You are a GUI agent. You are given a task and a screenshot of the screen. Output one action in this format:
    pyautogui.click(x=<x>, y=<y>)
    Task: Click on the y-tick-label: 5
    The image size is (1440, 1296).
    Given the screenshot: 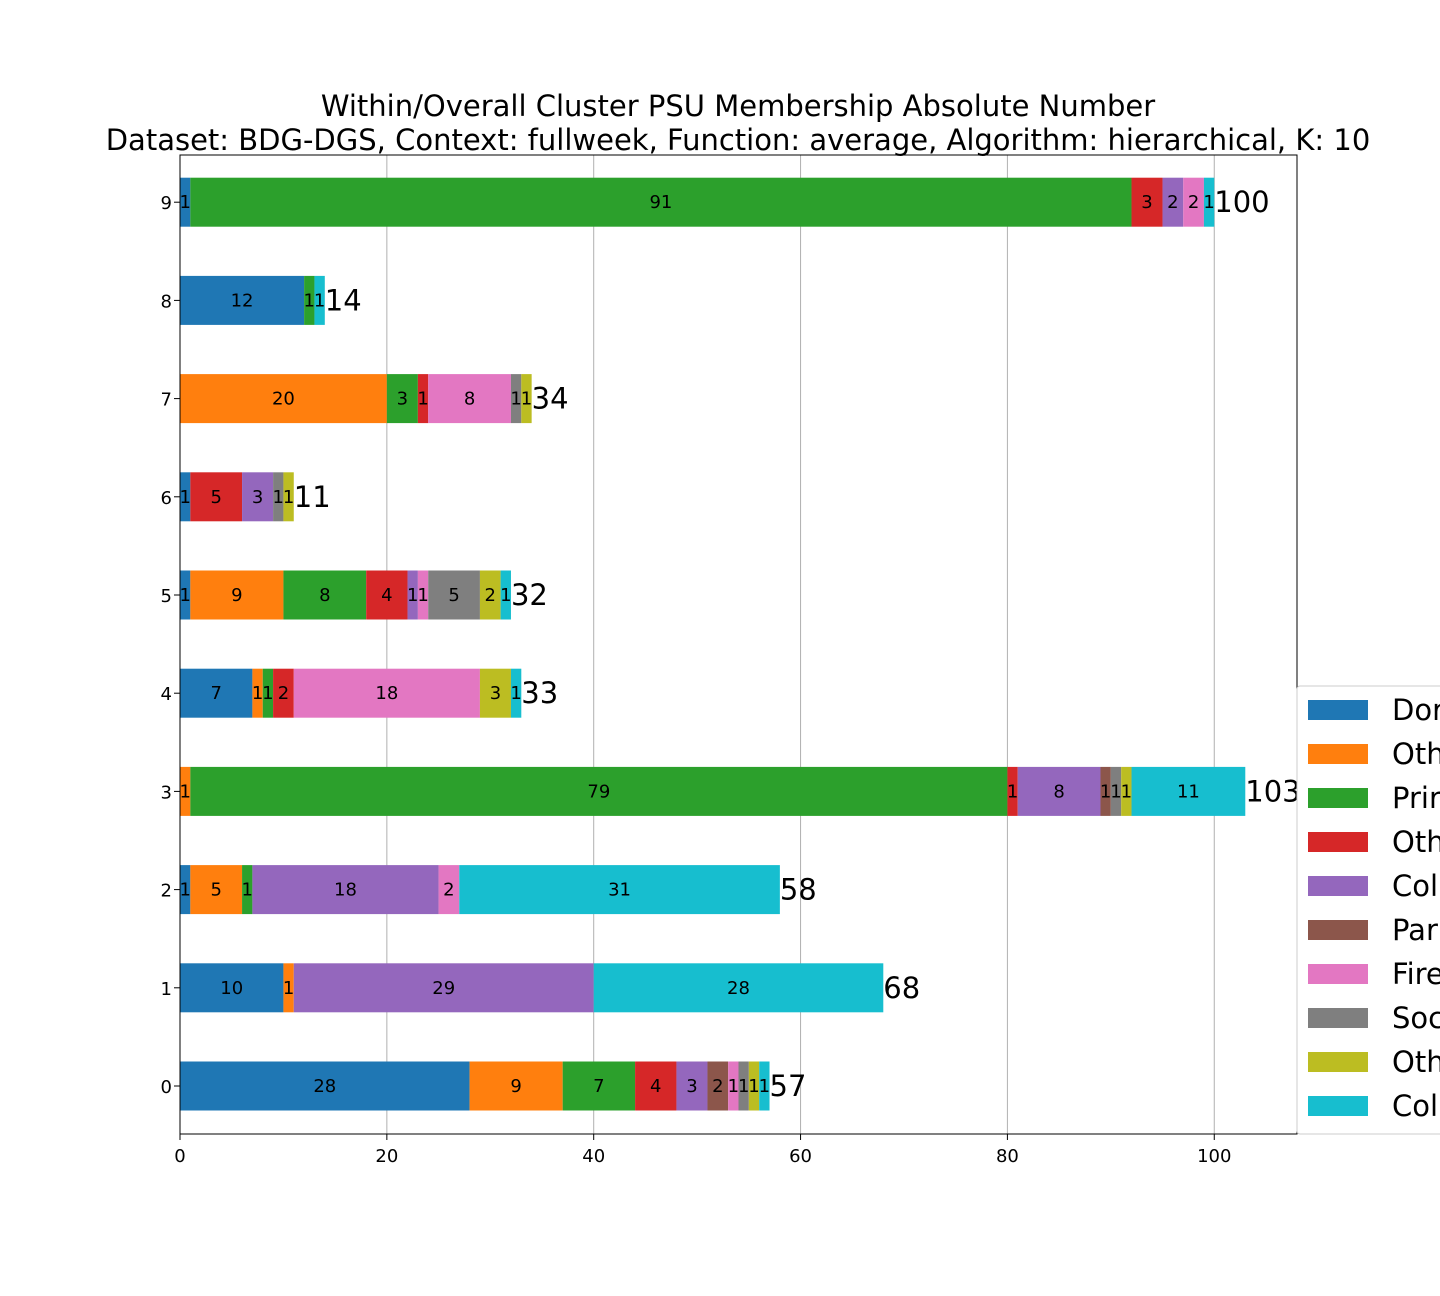 What is the action you would take?
    pyautogui.click(x=166, y=596)
    